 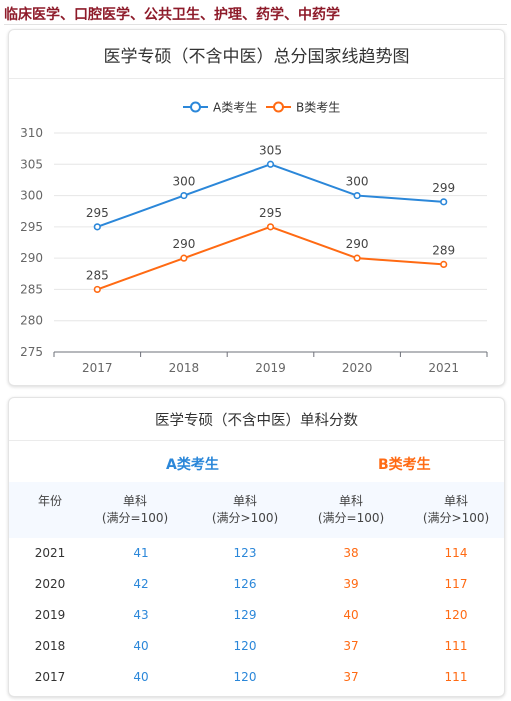 I want to click on cell-b-gt100: 117, so click(x=456, y=584).